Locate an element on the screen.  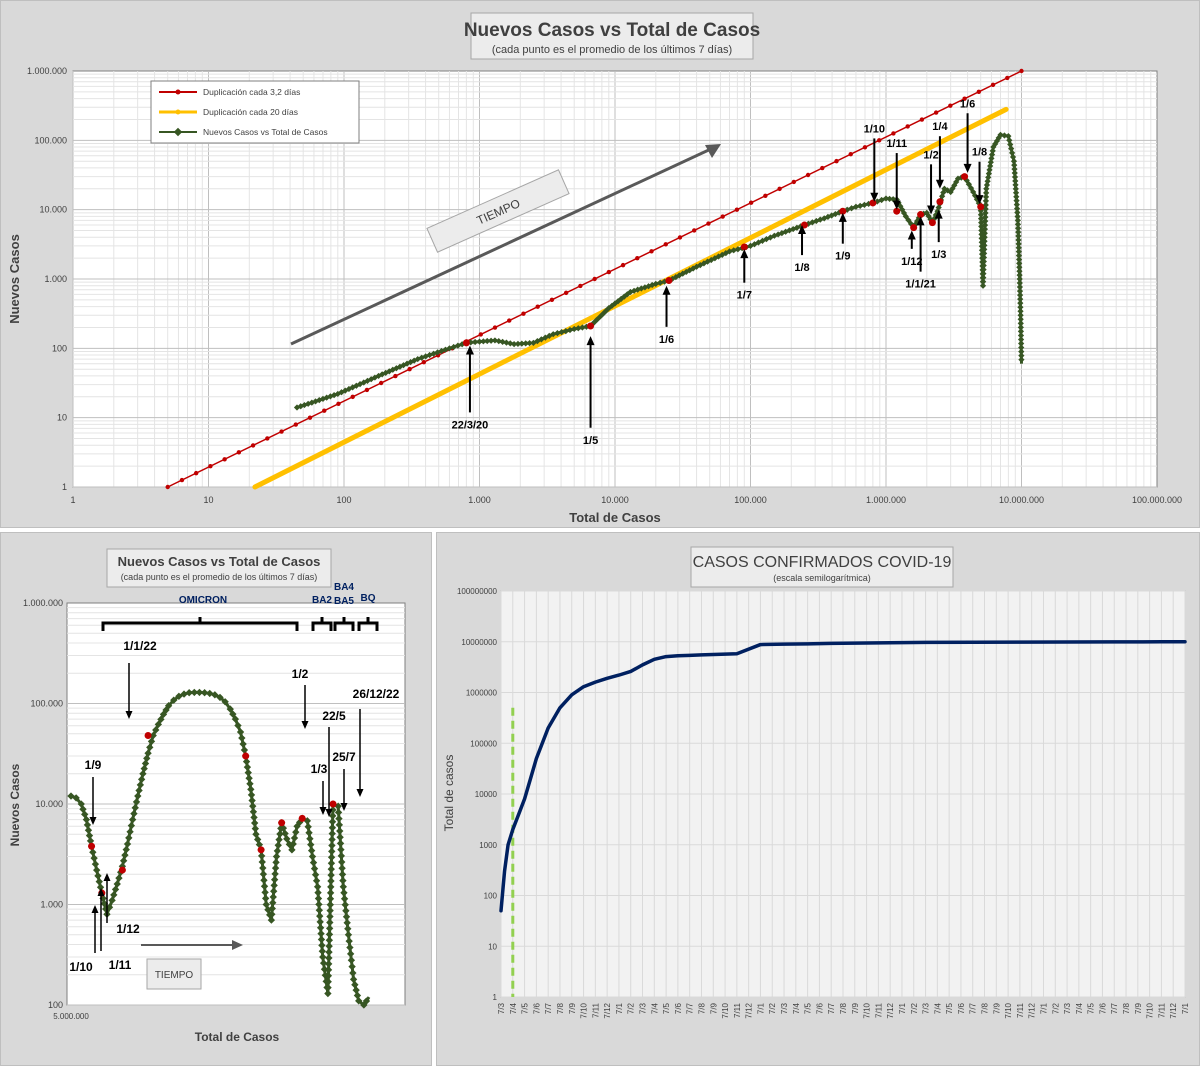
x-tick-label: 7/4 is located at coordinates (1079, 1008).